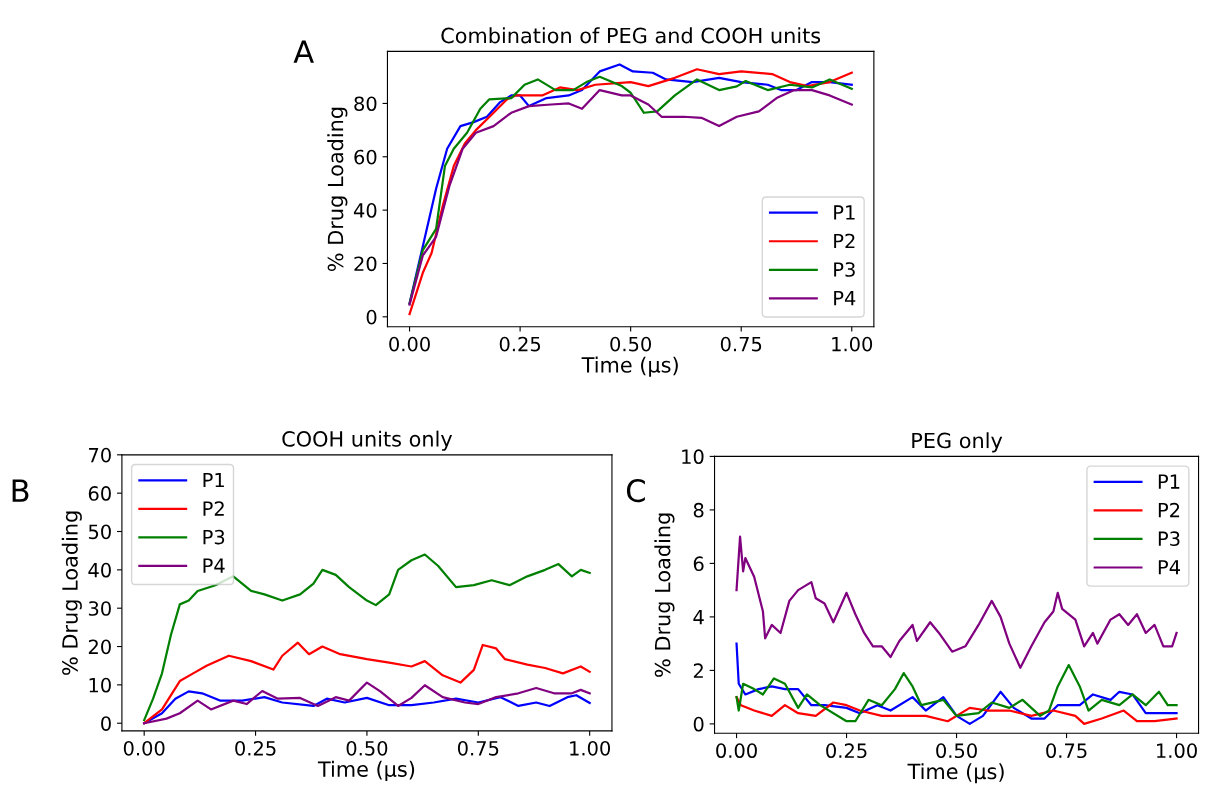 The height and width of the screenshot is (791, 1207). Describe the element at coordinates (698, 510) in the screenshot. I see `y-tick-label: 8` at that location.